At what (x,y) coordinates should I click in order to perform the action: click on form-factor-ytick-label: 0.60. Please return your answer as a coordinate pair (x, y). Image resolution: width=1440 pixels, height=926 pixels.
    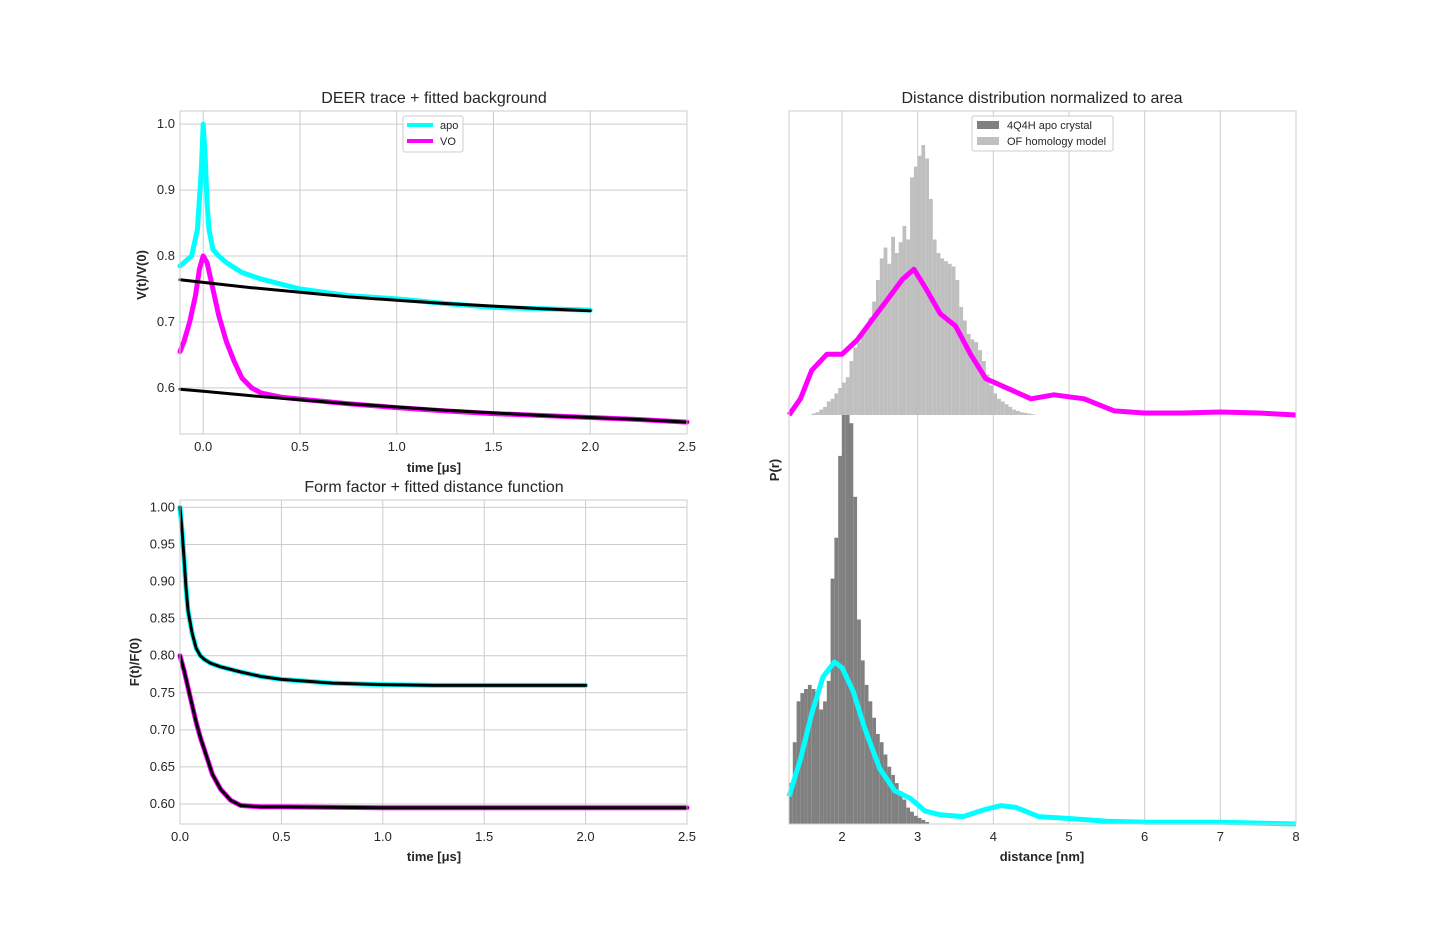
    Looking at the image, I should click on (162, 803).